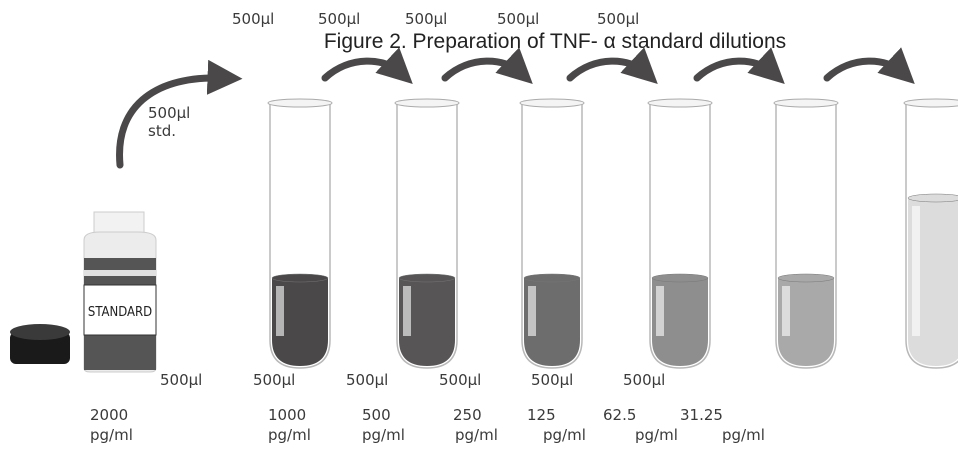 Image resolution: width=958 pixels, height=453 pixels. I want to click on bottle: STANDARD, so click(120, 292).